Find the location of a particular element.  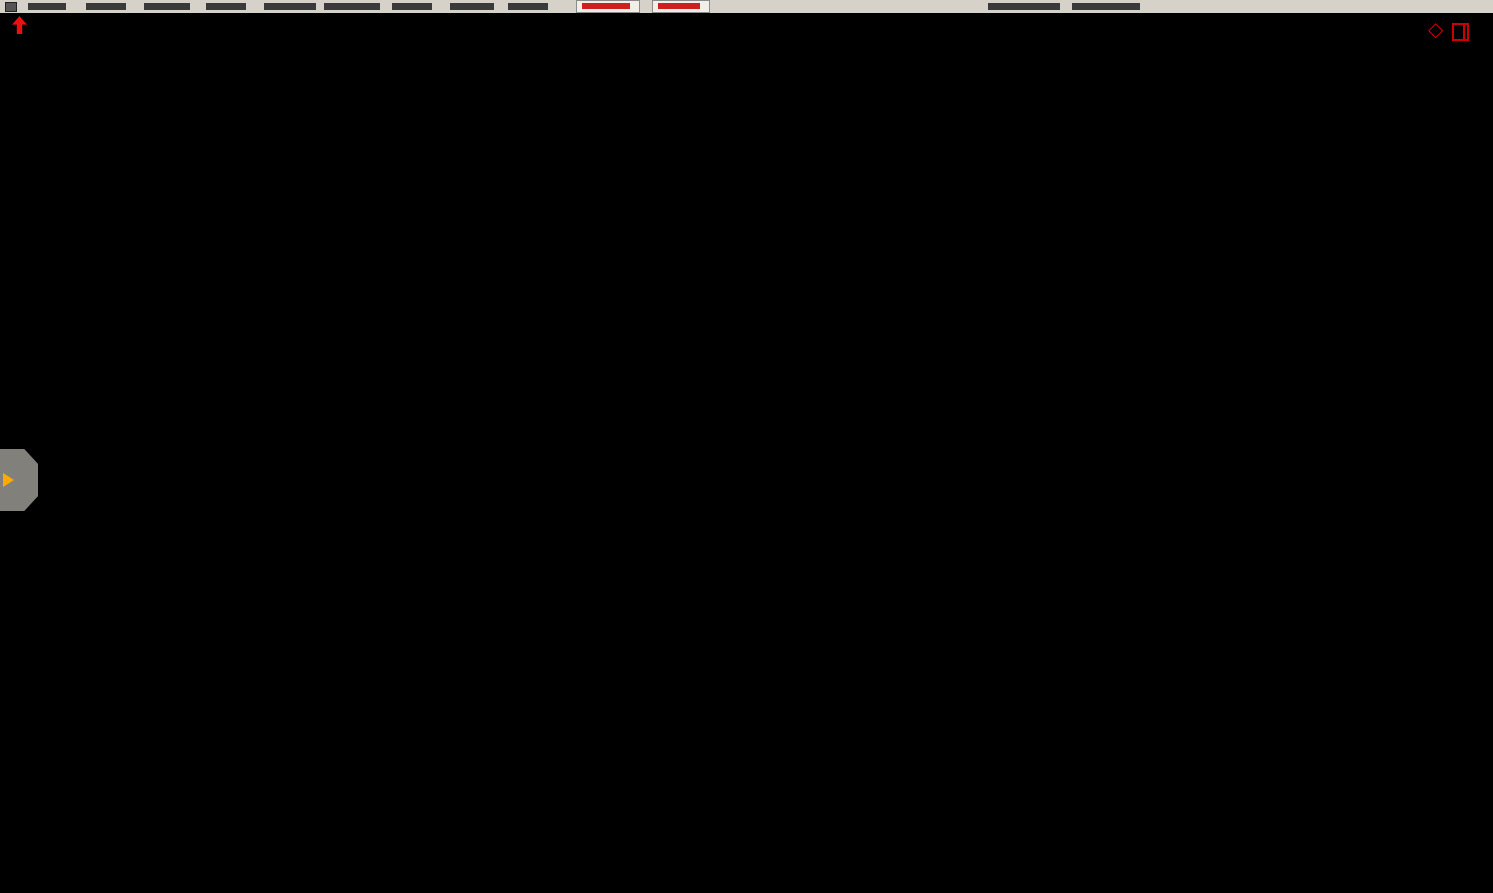

menu-bar is located at coordinates (746, 6).